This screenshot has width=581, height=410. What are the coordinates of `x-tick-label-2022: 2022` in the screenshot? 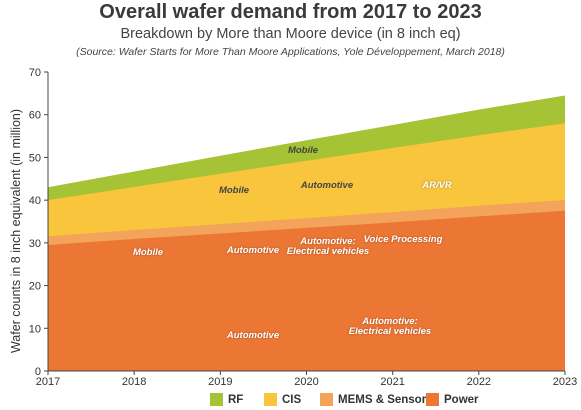 It's located at (479, 382).